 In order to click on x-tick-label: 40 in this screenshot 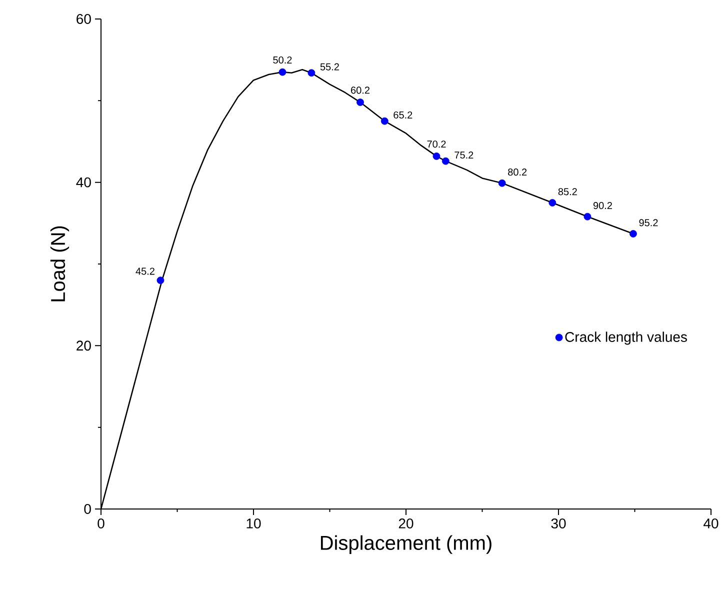, I will do `click(711, 523)`.